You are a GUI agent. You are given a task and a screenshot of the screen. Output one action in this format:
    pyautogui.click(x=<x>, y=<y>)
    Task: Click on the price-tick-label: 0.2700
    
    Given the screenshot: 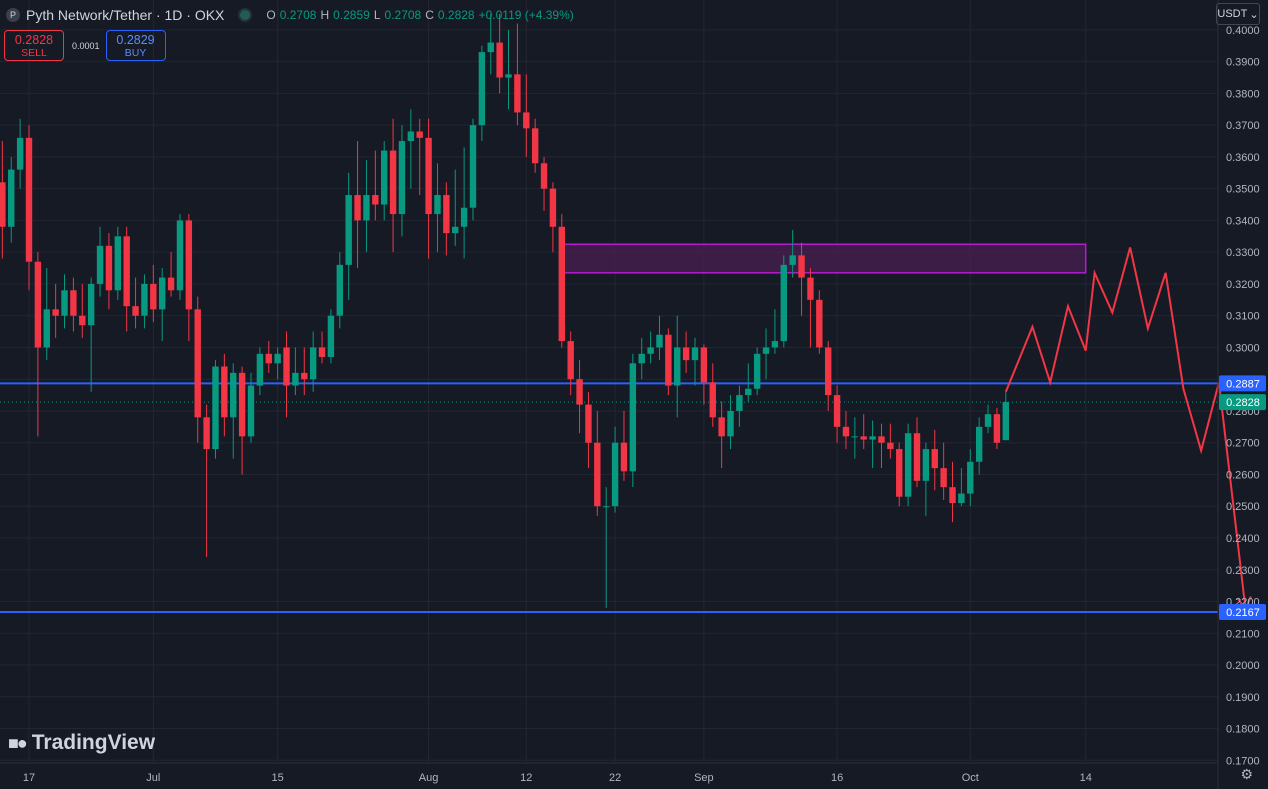 What is the action you would take?
    pyautogui.click(x=1243, y=444)
    